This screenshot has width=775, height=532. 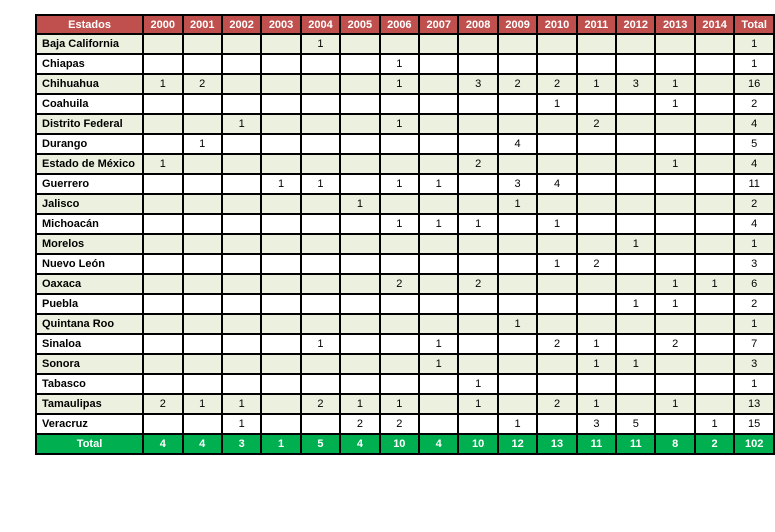 I want to click on table-row: Michoacán 1 1 1 1 4, so click(x=404, y=224).